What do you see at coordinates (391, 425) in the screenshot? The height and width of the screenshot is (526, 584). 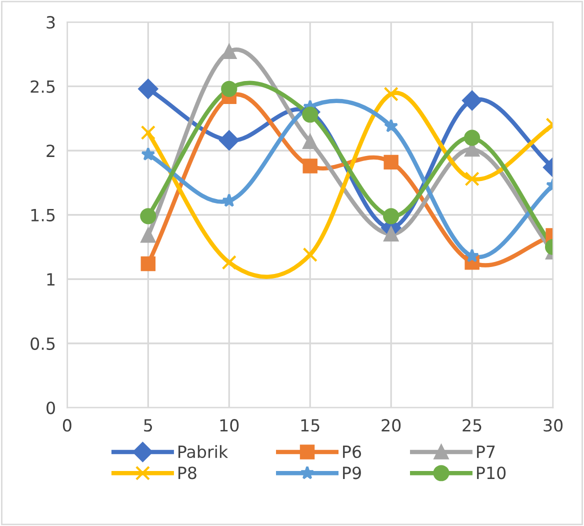 I see `x-tick-label: 20` at bounding box center [391, 425].